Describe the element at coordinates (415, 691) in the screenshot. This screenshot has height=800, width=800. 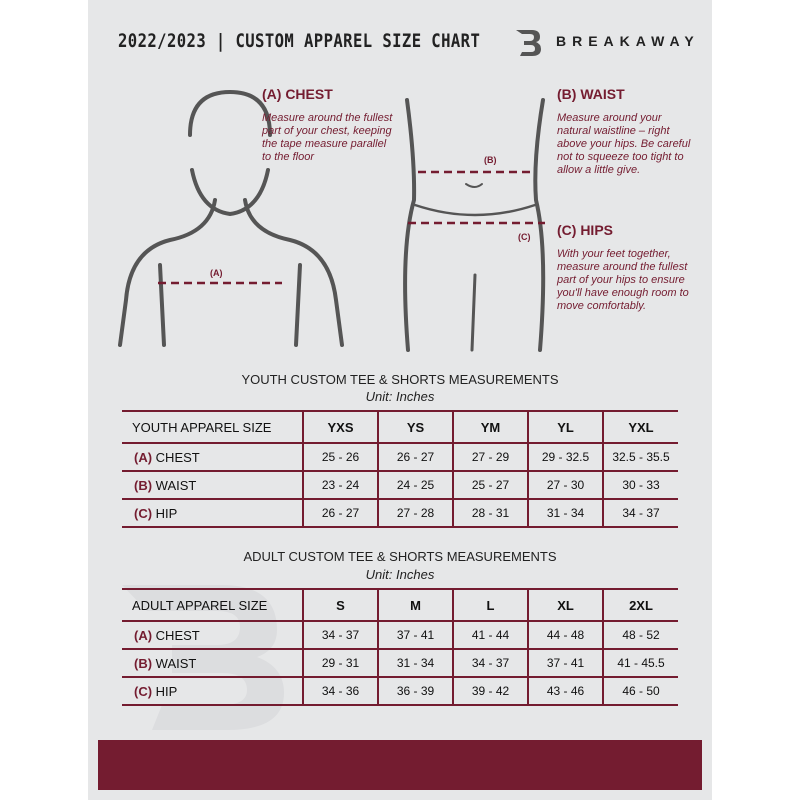
I see `table-cell: 36 - 39` at that location.